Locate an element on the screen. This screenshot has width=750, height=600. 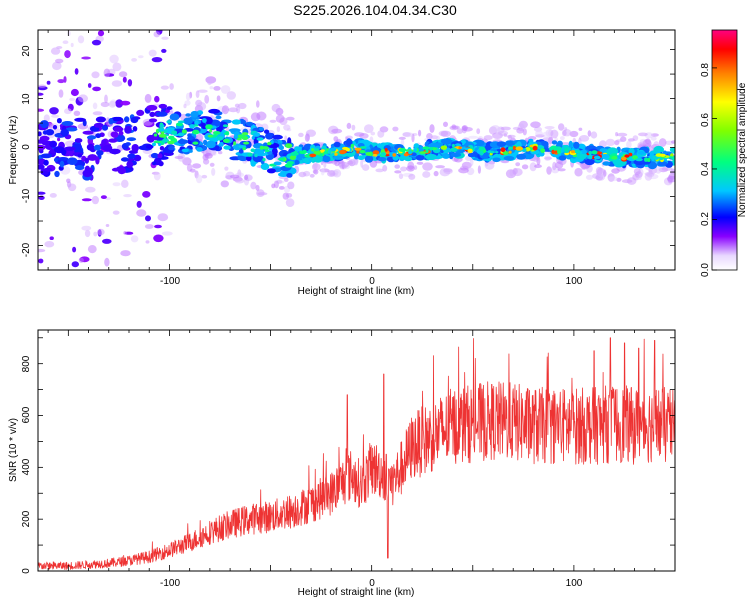
bot-ytick-800: 800 is located at coordinates (26, 363).